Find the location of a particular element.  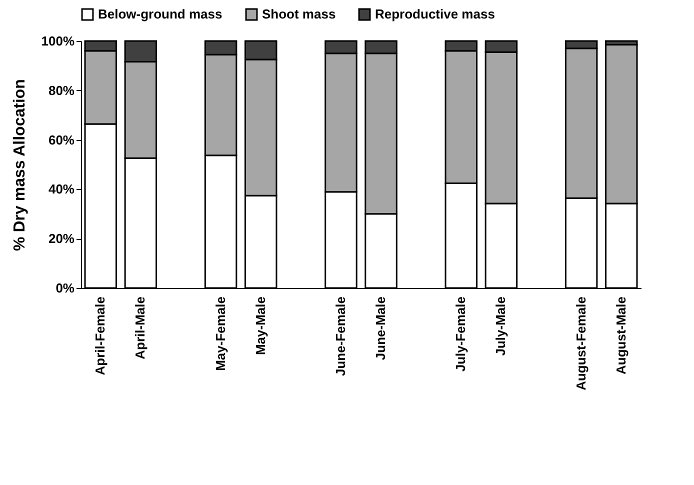

x-tick-label: April-Male is located at coordinates (140, 328).